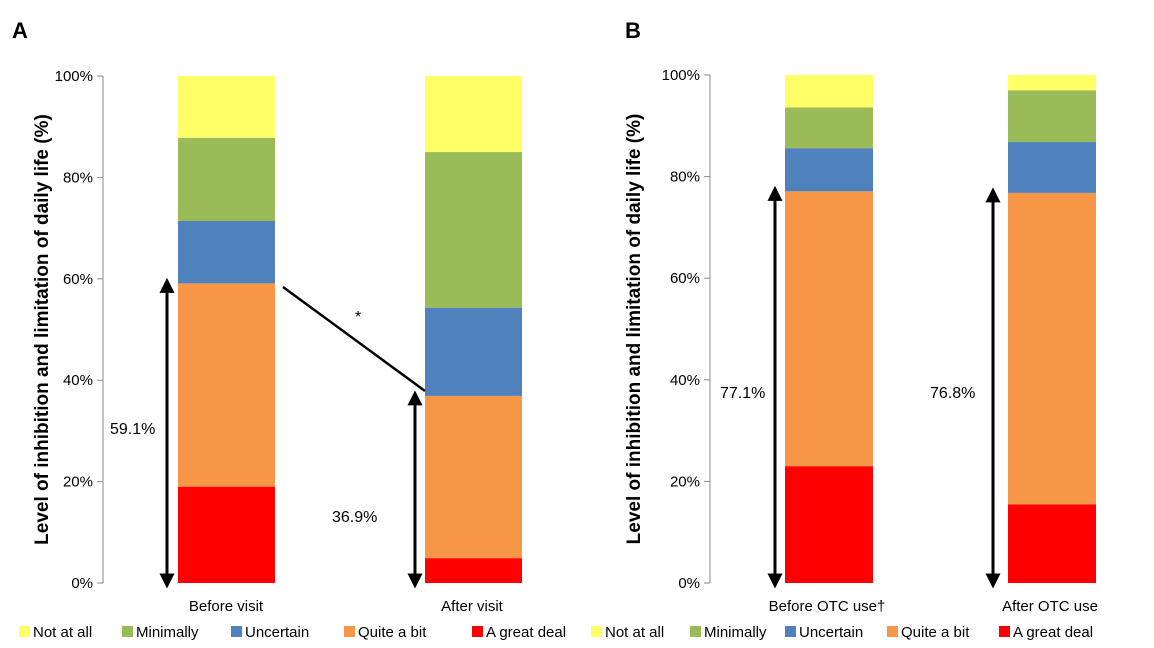 Image resolution: width=1154 pixels, height=648 pixels. Describe the element at coordinates (226, 606) in the screenshot. I see `x-category-label: Before visit` at that location.